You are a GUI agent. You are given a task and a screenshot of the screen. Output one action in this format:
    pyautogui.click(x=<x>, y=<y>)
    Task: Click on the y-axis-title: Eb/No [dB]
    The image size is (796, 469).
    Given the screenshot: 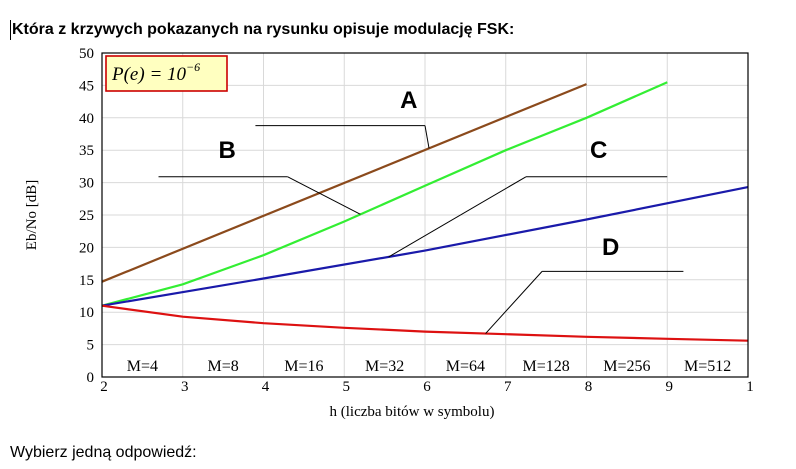 What is the action you would take?
    pyautogui.click(x=32, y=215)
    